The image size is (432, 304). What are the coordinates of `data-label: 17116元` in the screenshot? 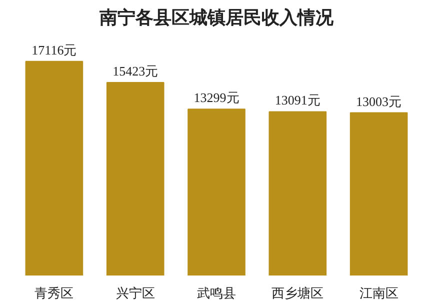 It's located at (54, 50).